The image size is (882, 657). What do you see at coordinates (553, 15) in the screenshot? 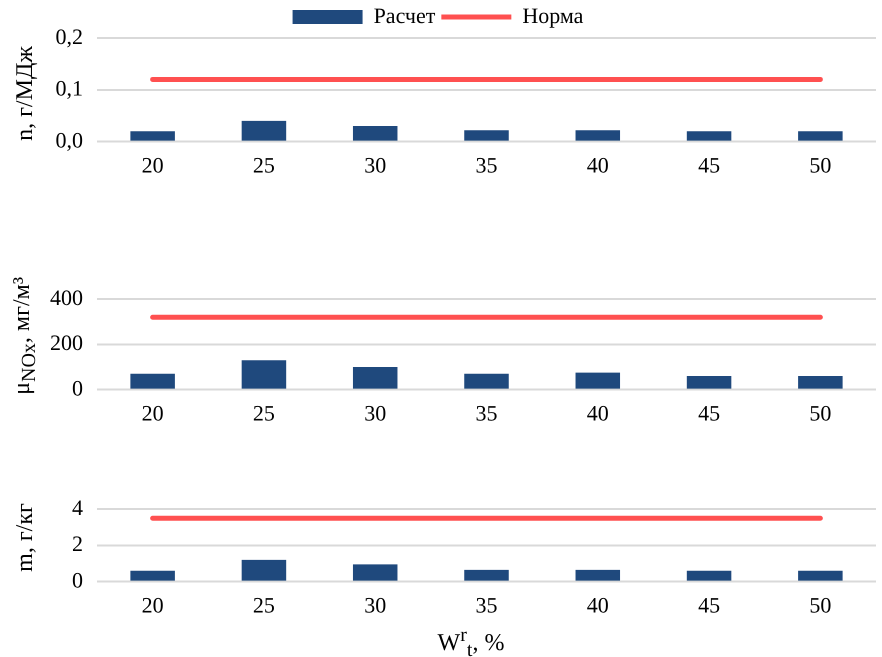
I see `legend-label: Норма` at bounding box center [553, 15].